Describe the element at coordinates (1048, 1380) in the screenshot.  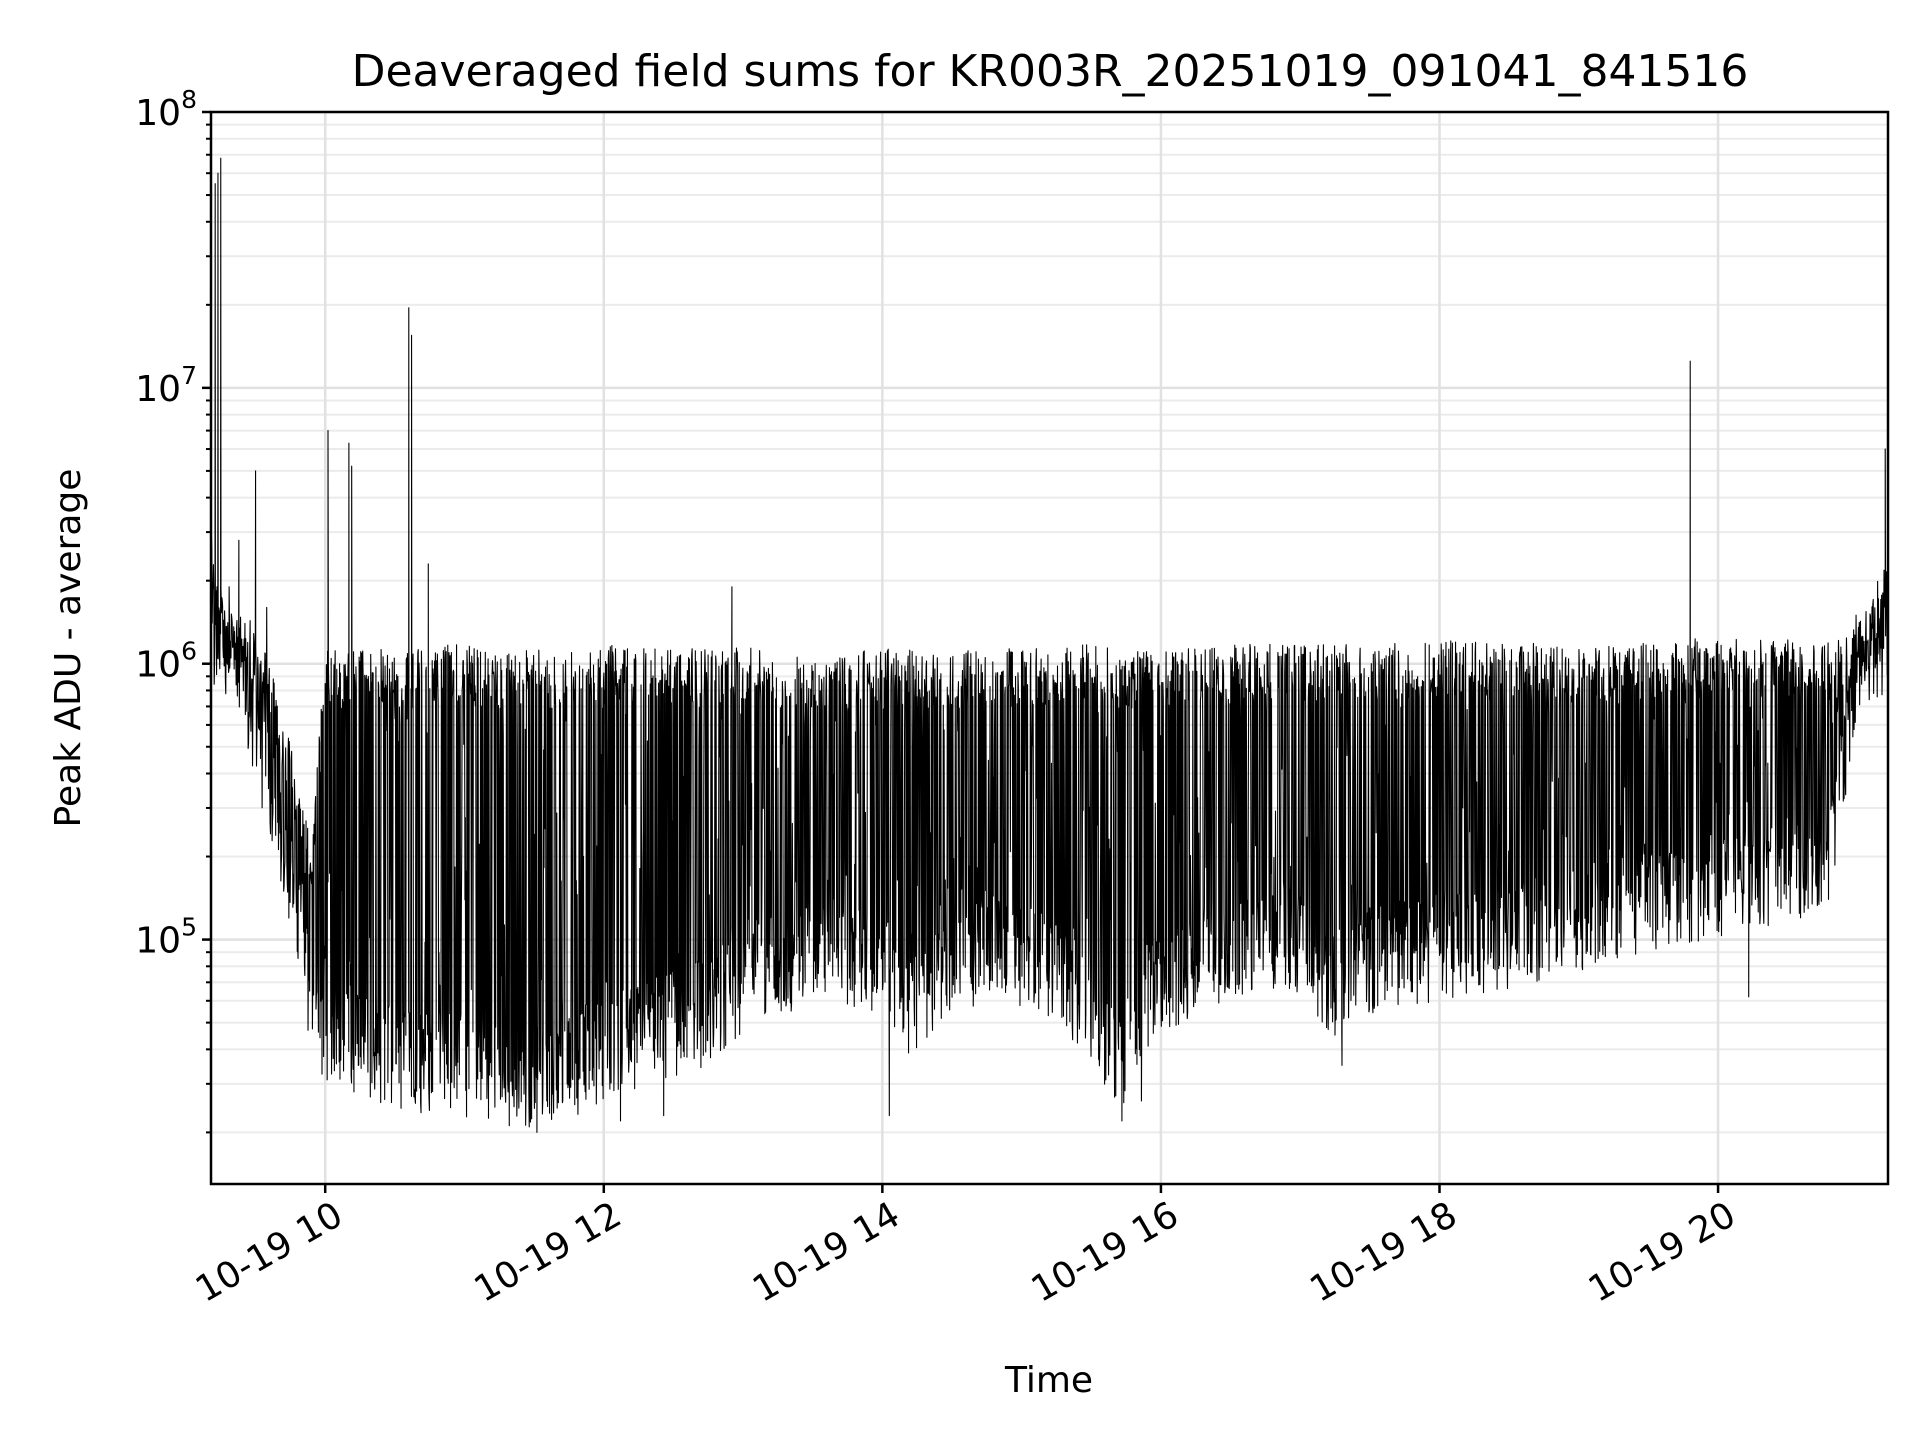
I see `x-axis-label: Time` at that location.